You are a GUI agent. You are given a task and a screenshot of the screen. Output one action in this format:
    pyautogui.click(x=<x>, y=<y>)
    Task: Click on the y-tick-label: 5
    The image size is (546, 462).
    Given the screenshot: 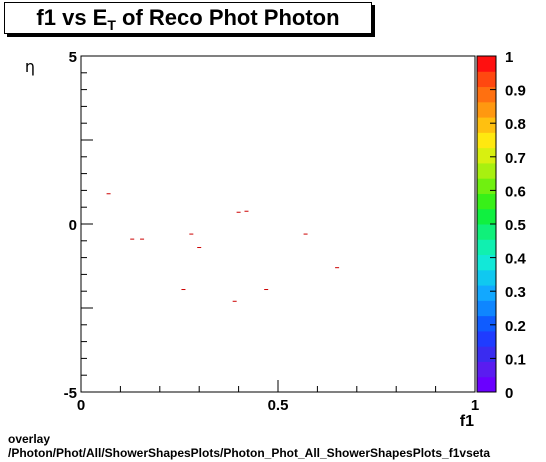 What is the action you would take?
    pyautogui.click(x=73, y=57)
    